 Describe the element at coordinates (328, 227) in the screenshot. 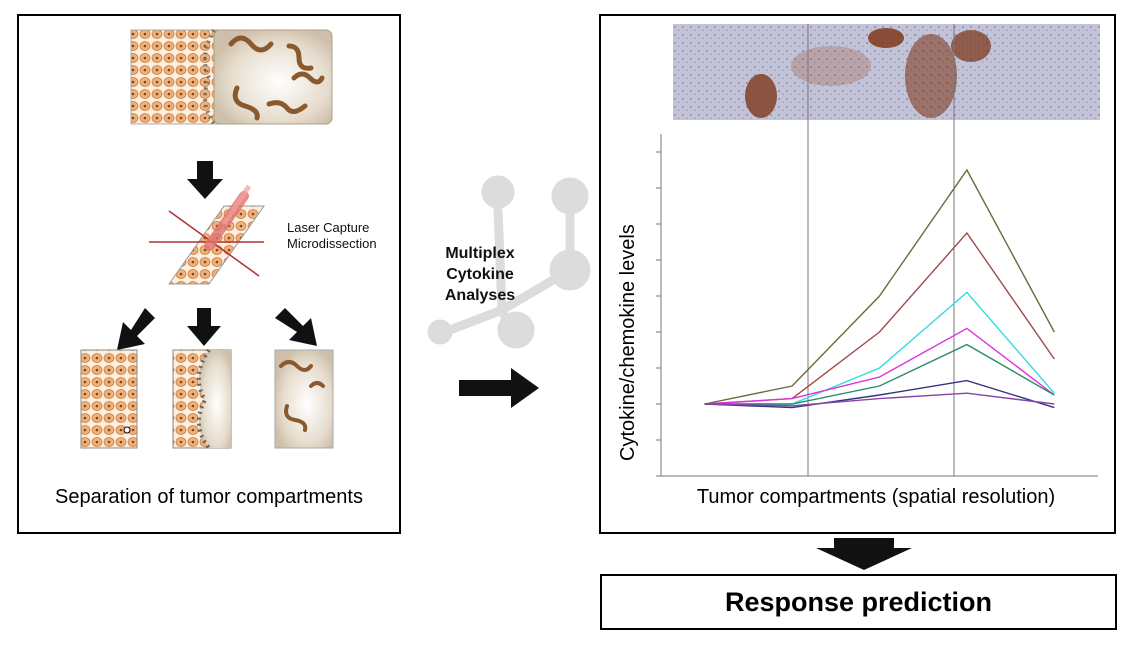

I see `lcm-label-line1: Laser Capture` at that location.